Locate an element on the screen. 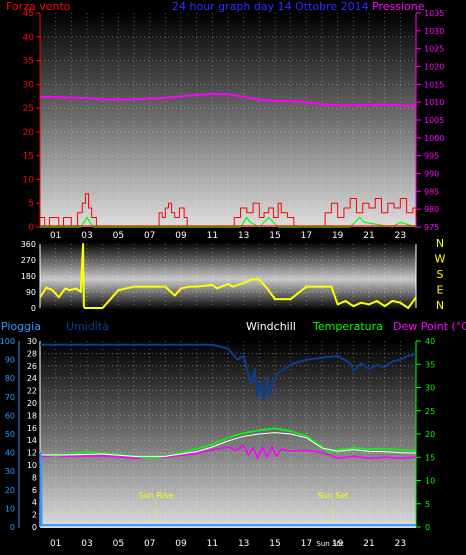  rain-tick-label: 12 is located at coordinates (32, 453).